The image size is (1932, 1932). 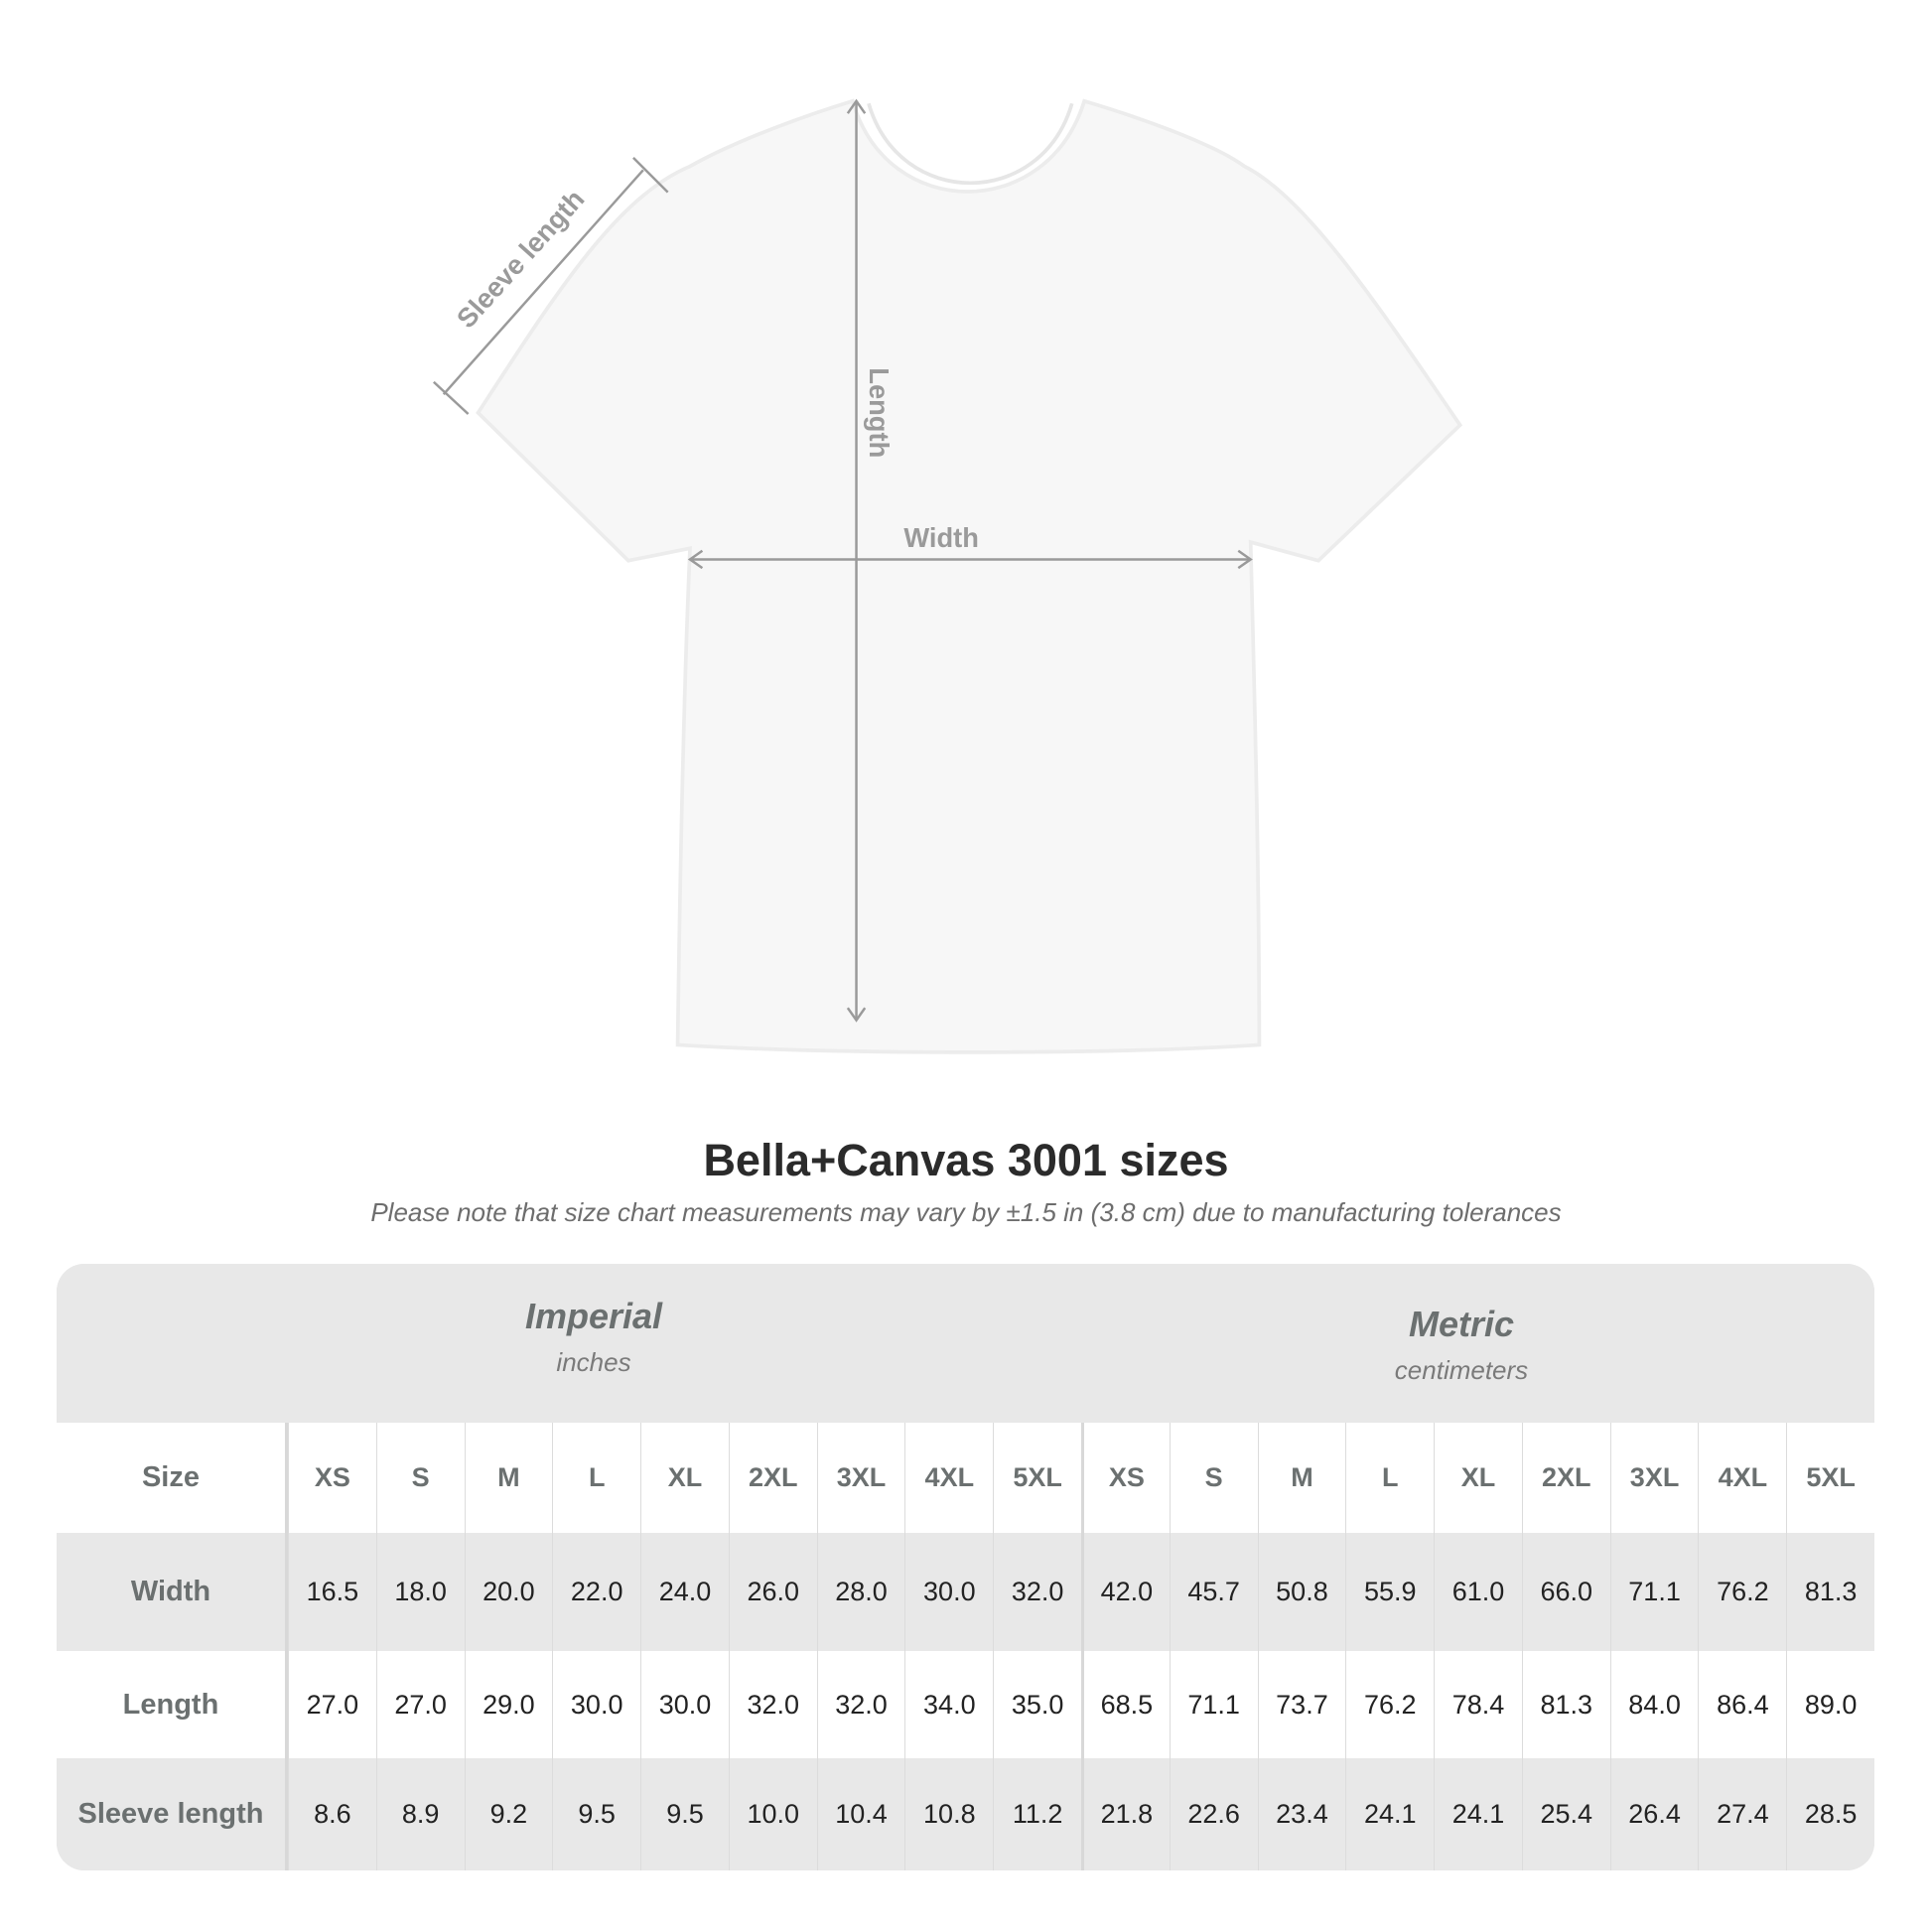 I want to click on table-cell: 11.2, so click(x=1037, y=1814).